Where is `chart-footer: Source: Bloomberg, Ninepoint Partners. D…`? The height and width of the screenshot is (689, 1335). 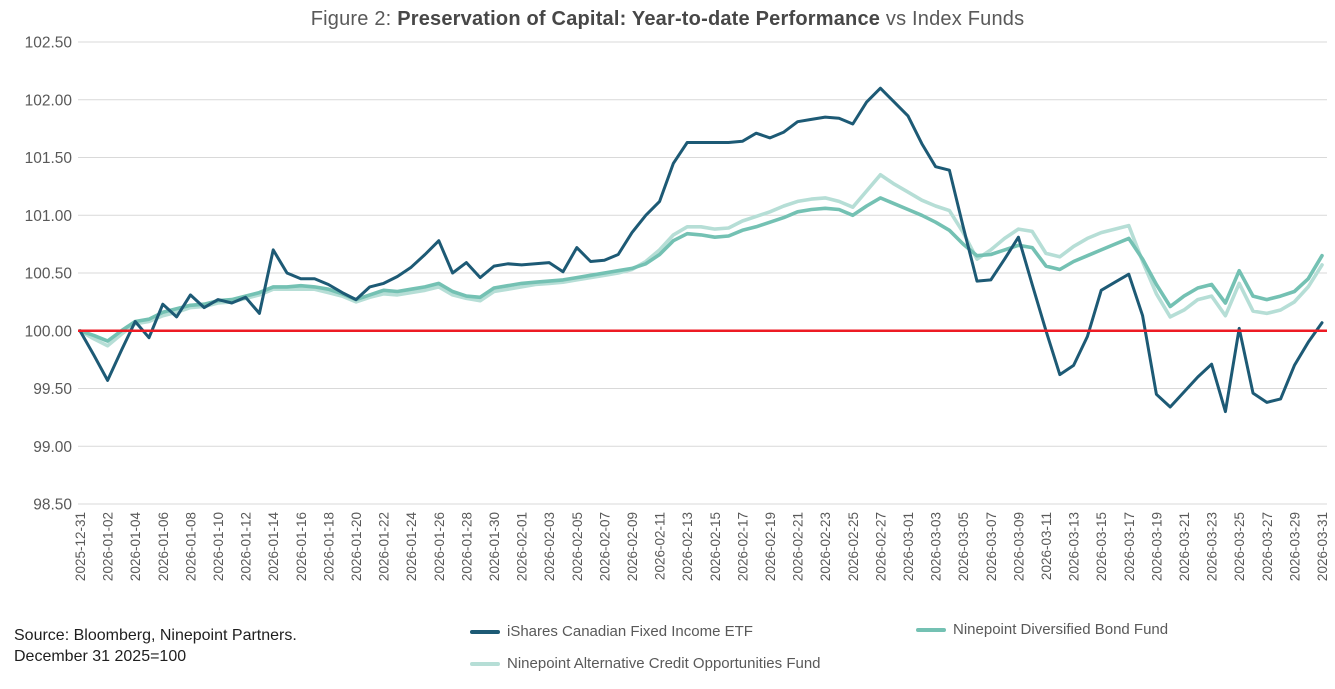
chart-footer: Source: Bloomberg, Ninepoint Partners. D… is located at coordinates (667, 652).